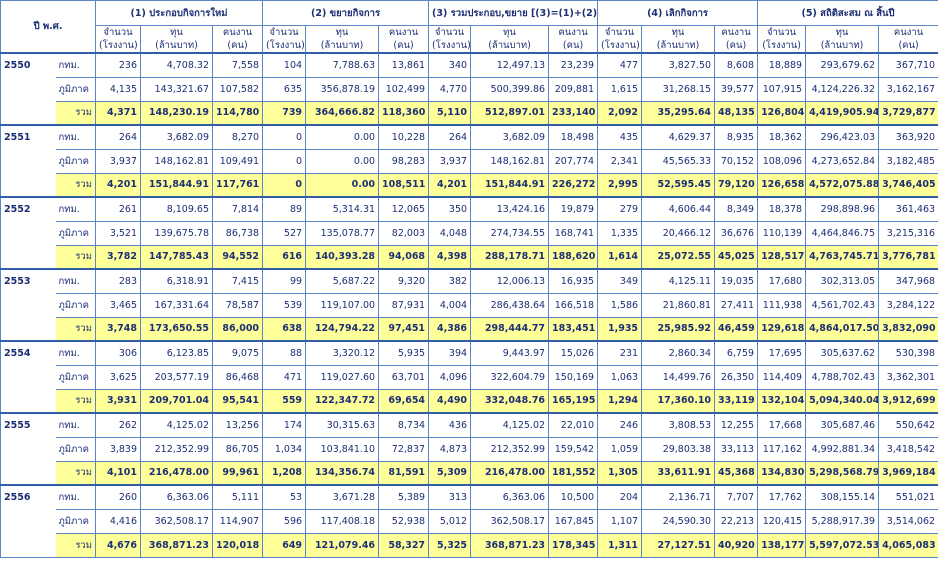  I want to click on value-cell: 4,125.02, so click(177, 425).